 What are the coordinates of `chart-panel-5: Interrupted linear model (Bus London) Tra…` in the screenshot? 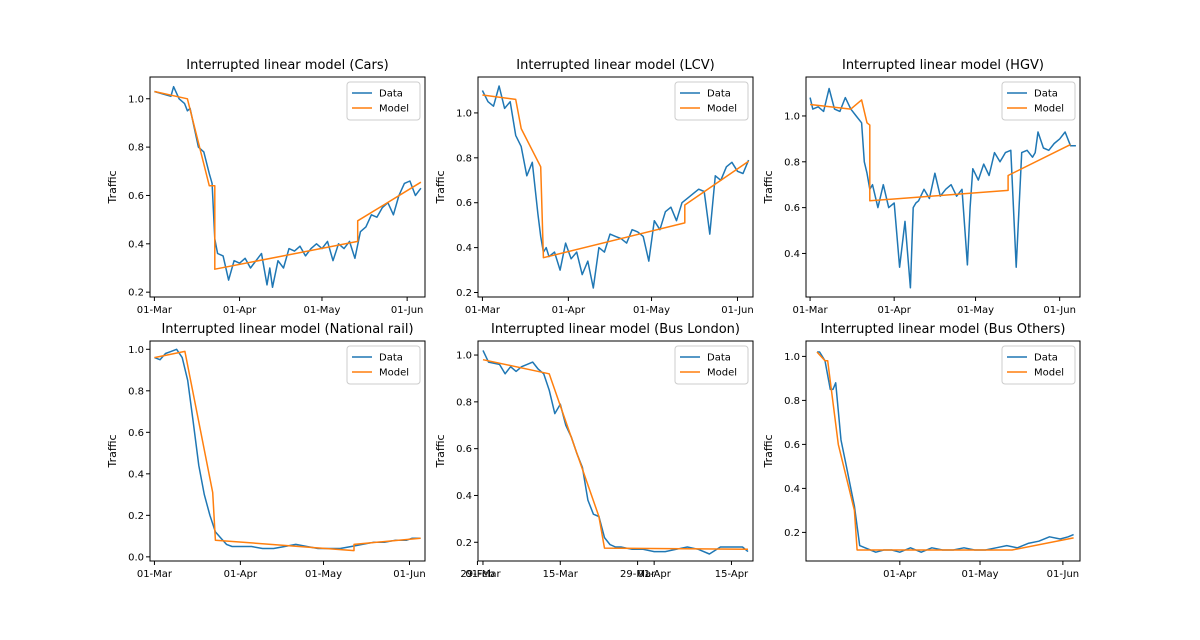 It's located at (594, 451).